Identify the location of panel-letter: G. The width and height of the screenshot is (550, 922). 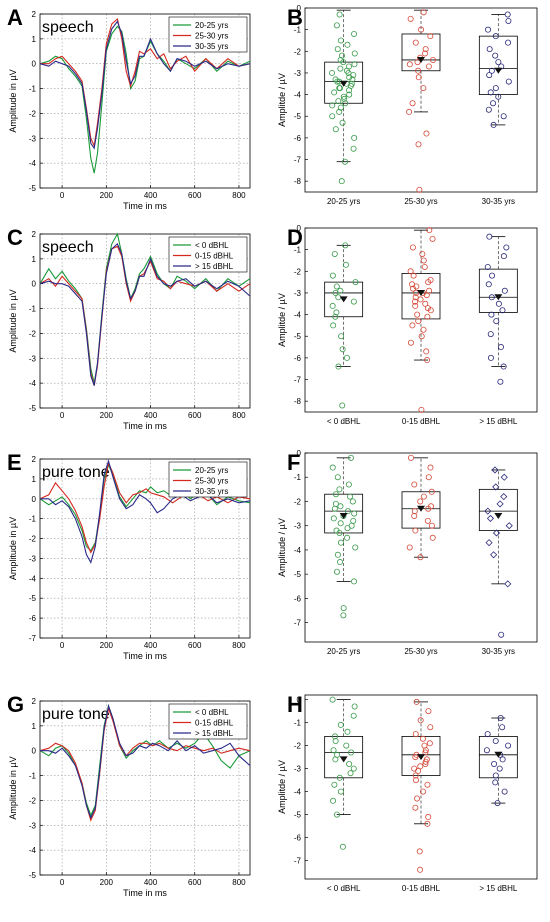
(16, 704).